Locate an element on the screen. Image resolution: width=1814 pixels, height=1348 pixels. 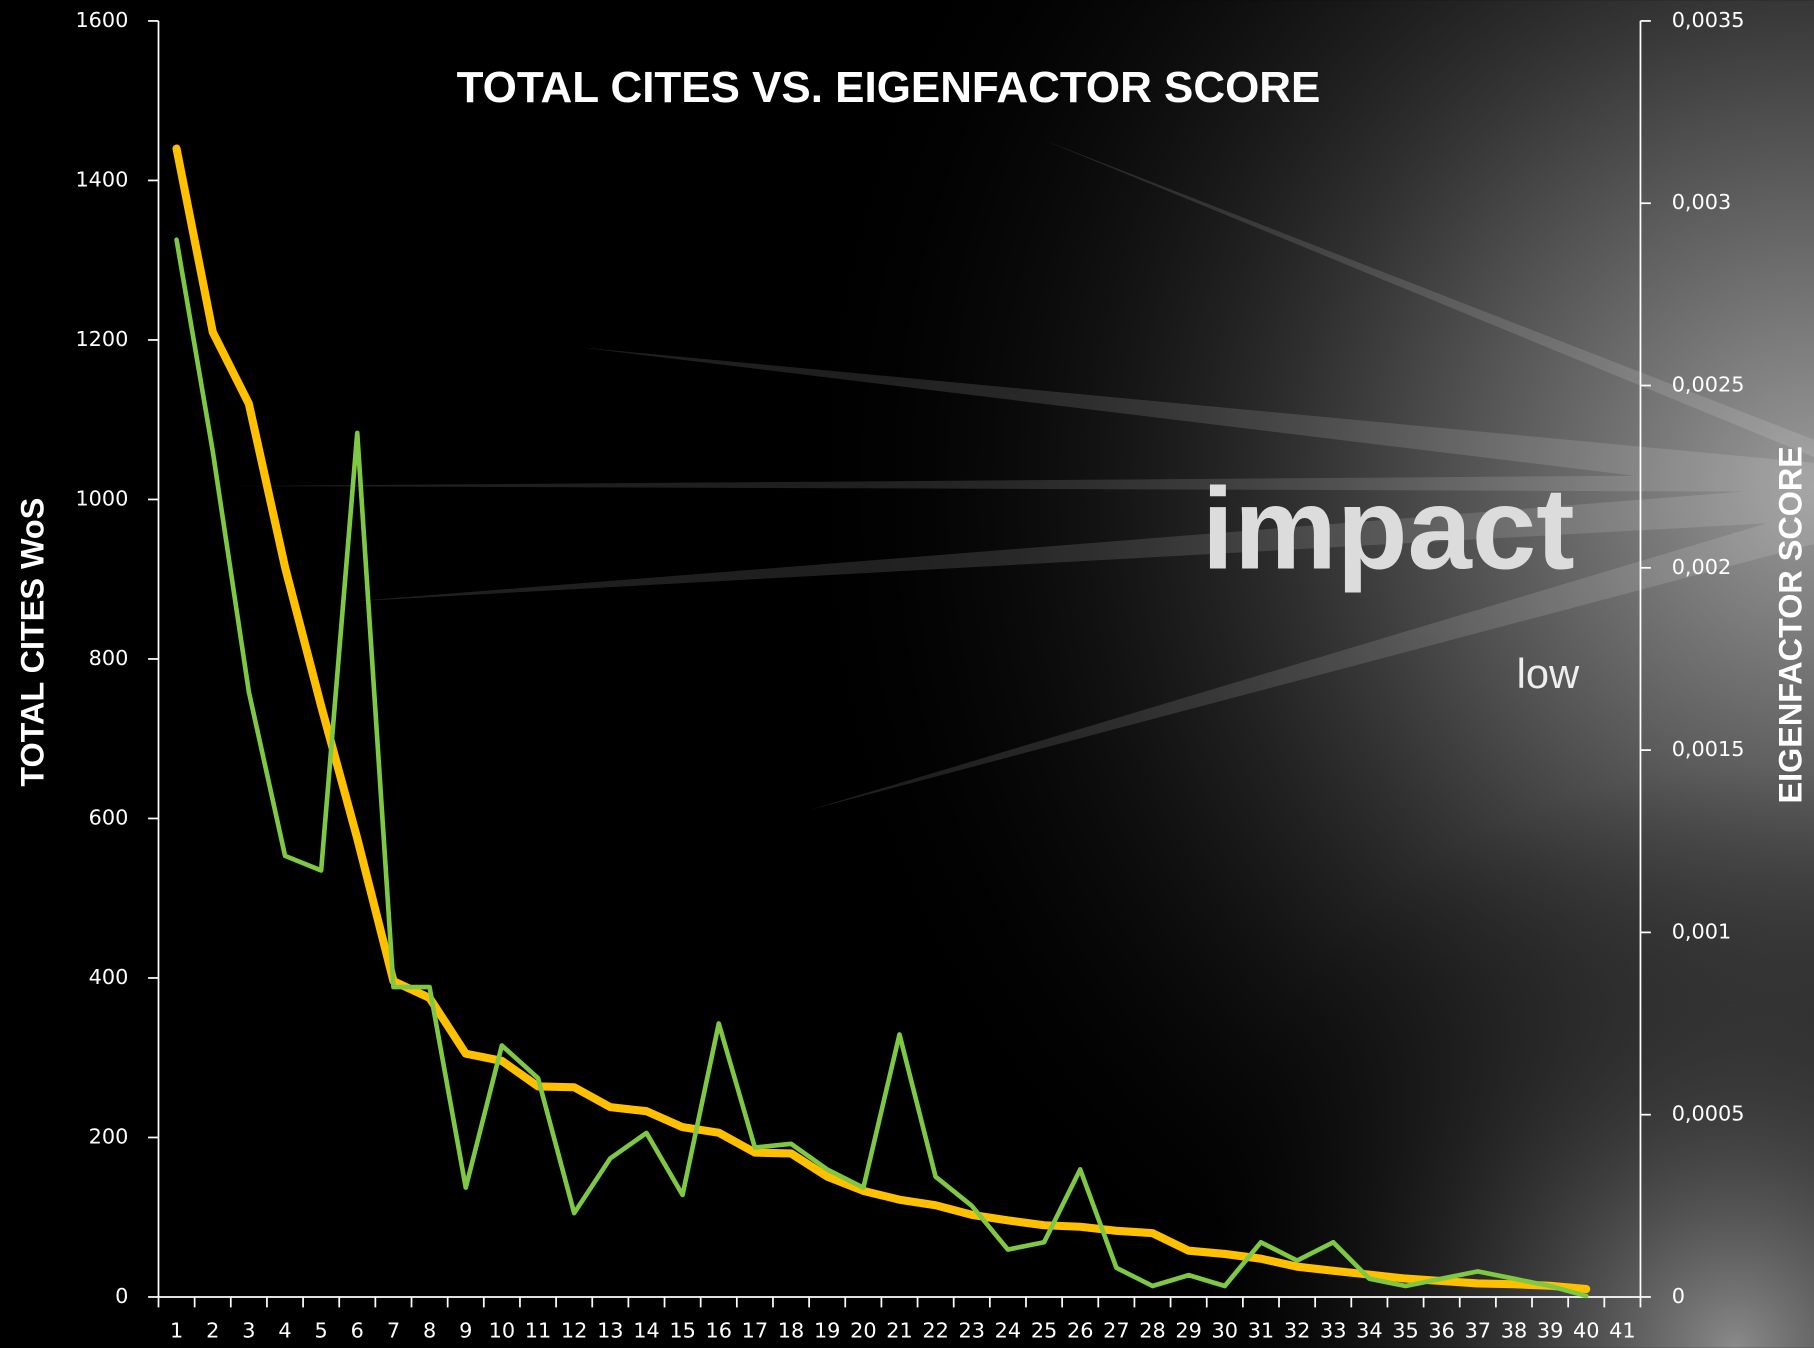
x-tick-label: 24 is located at coordinates (1008, 1331).